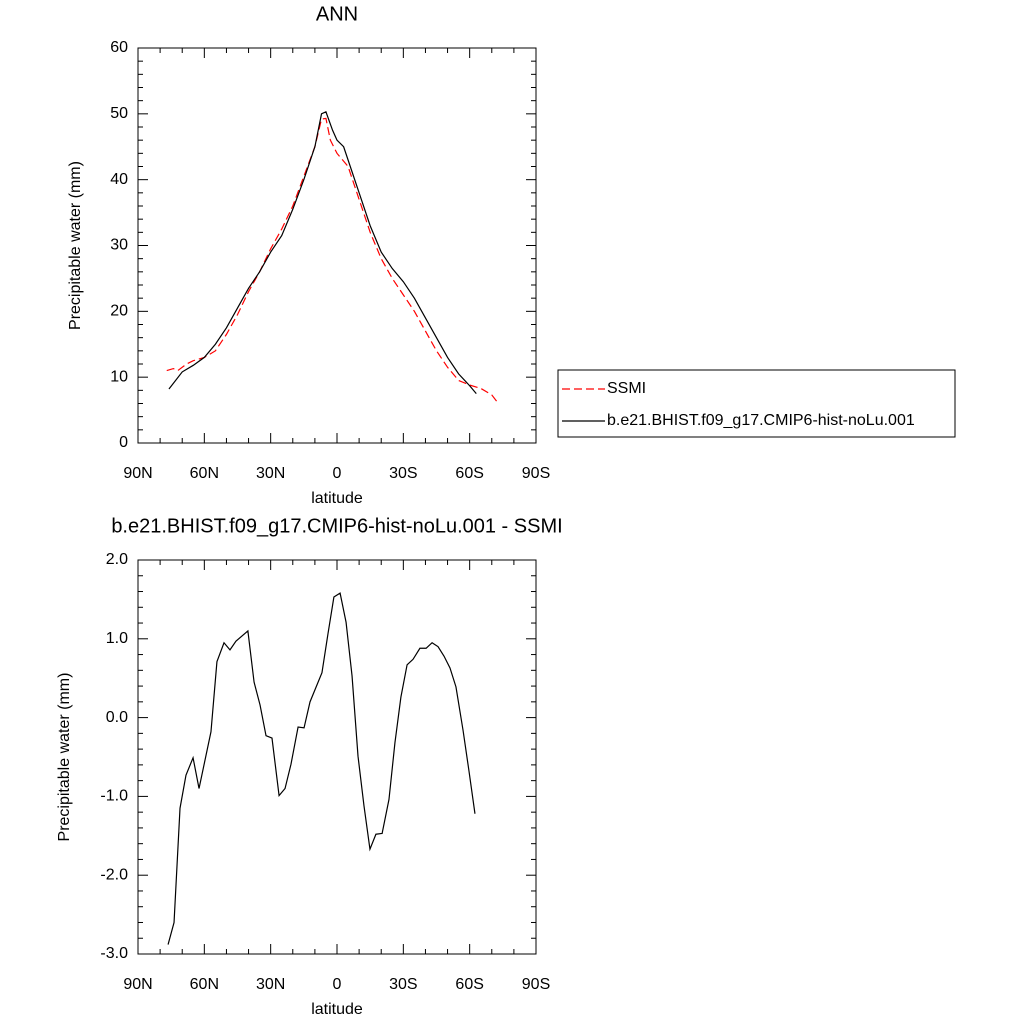 The width and height of the screenshot is (1024, 1024). I want to click on y-tick-label: 2.0, so click(117, 559).